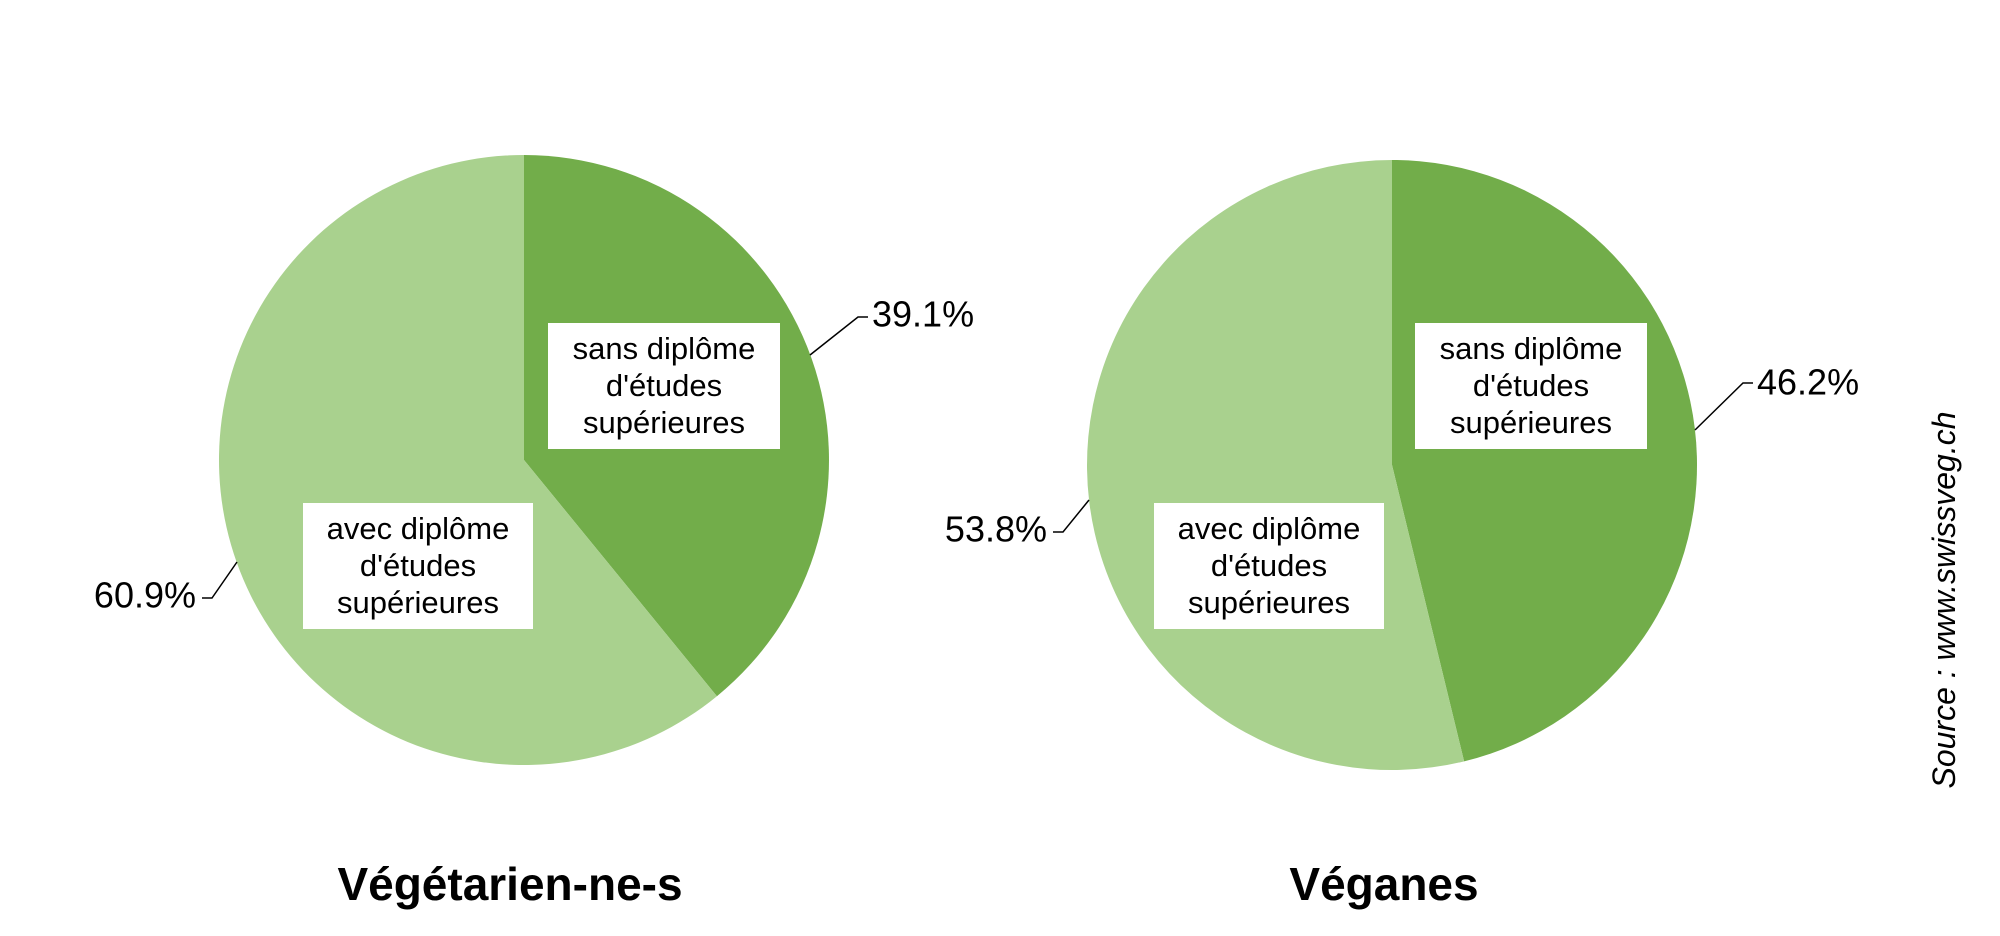 This screenshot has width=2000, height=936. I want to click on percent-label: 60.9%, so click(145, 595).